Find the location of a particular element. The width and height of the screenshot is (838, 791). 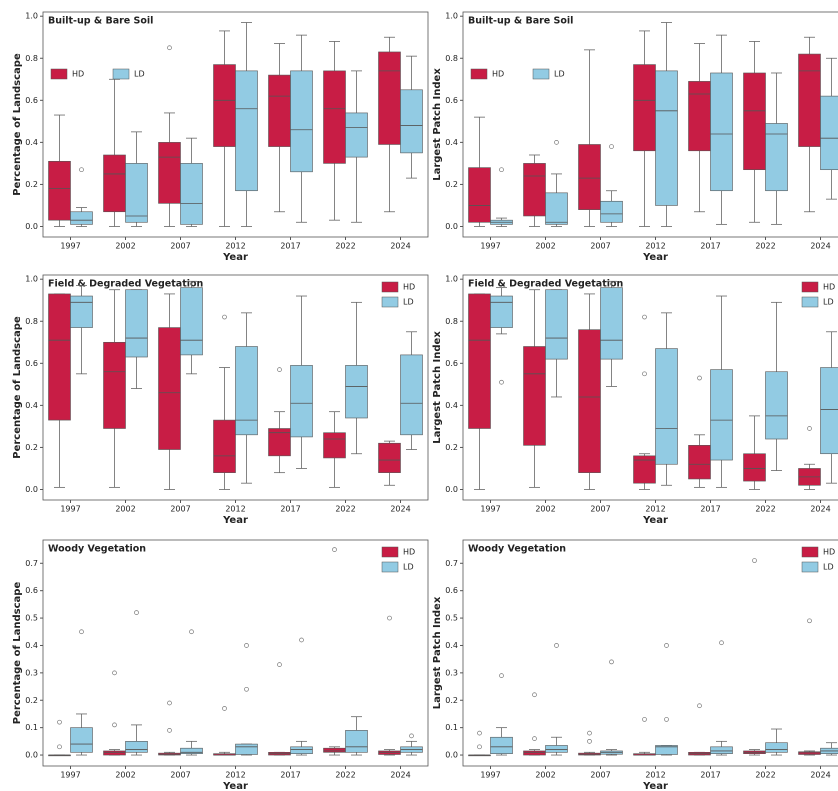

y-tick-label: 0.7 is located at coordinates (451, 563).